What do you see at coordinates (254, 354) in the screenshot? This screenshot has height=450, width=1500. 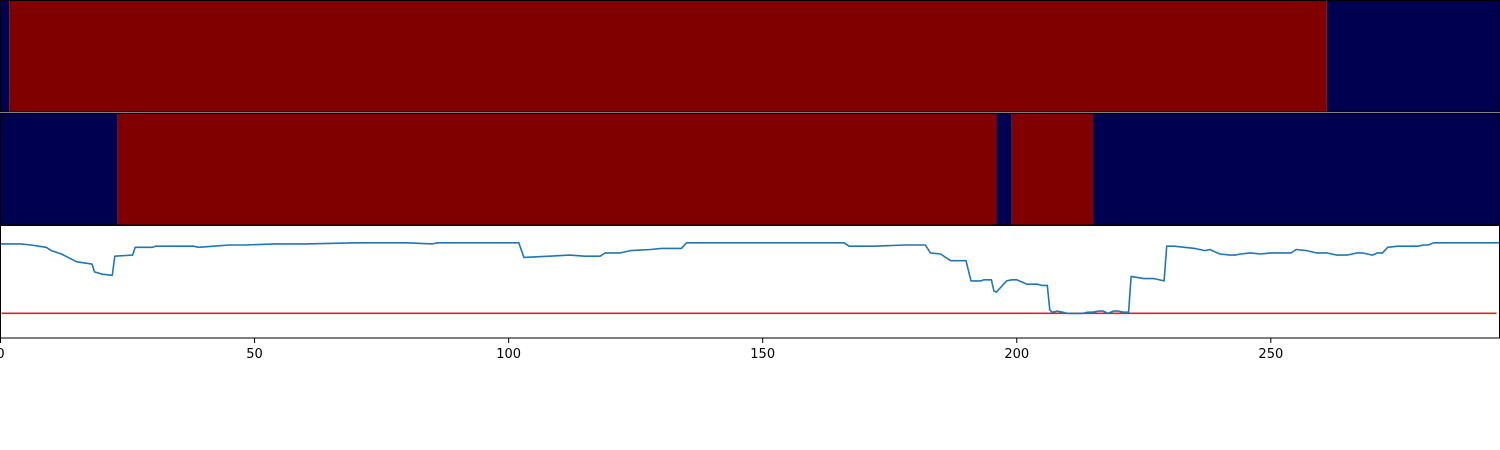 I see `x-tick-label: 50` at bounding box center [254, 354].